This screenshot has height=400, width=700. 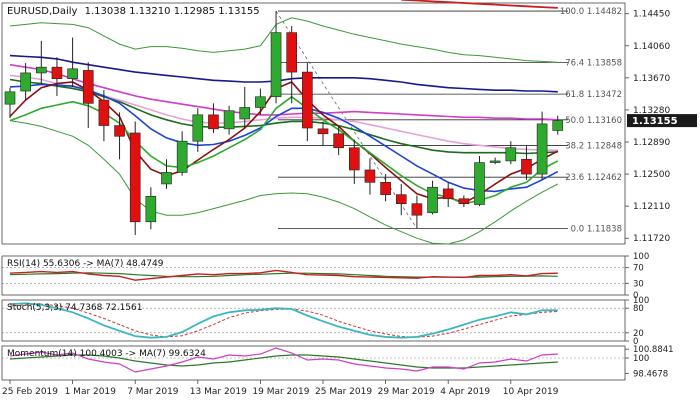 I want to click on fib-trendline, so click(x=346, y=119).